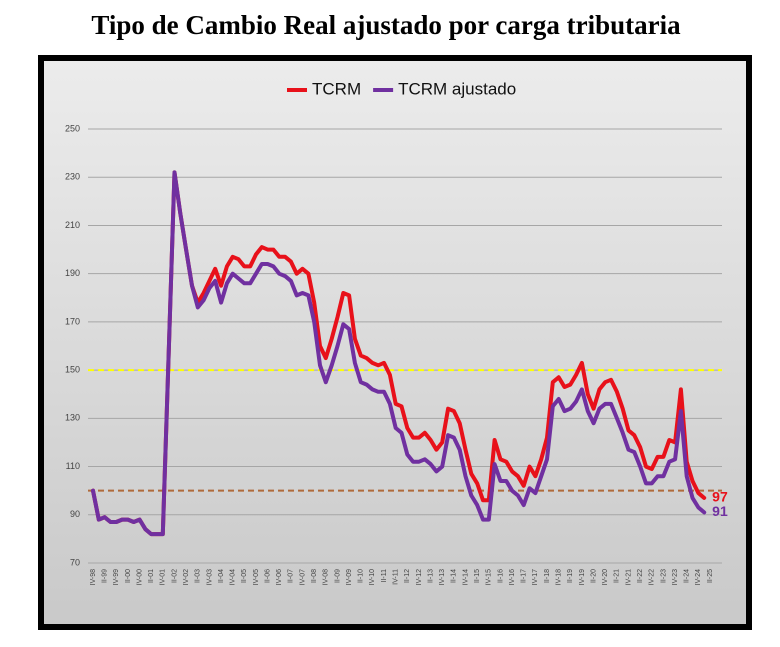  Describe the element at coordinates (139, 577) in the screenshot. I see `x-tick-label: IV-00` at that location.